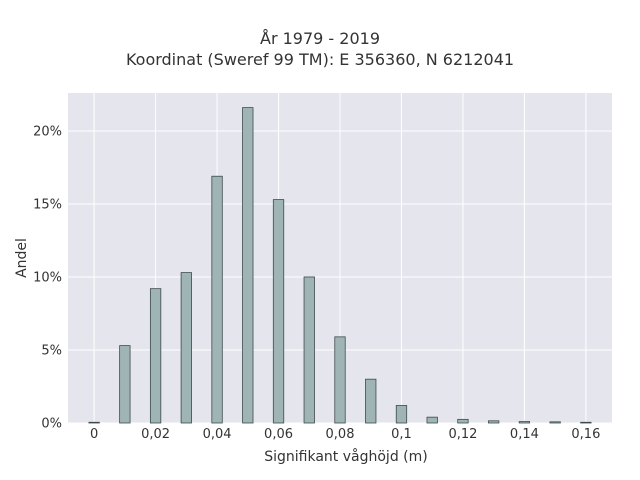 This screenshot has width=640, height=480. What do you see at coordinates (585, 434) in the screenshot?
I see `x-tick-label: 0,16` at bounding box center [585, 434].